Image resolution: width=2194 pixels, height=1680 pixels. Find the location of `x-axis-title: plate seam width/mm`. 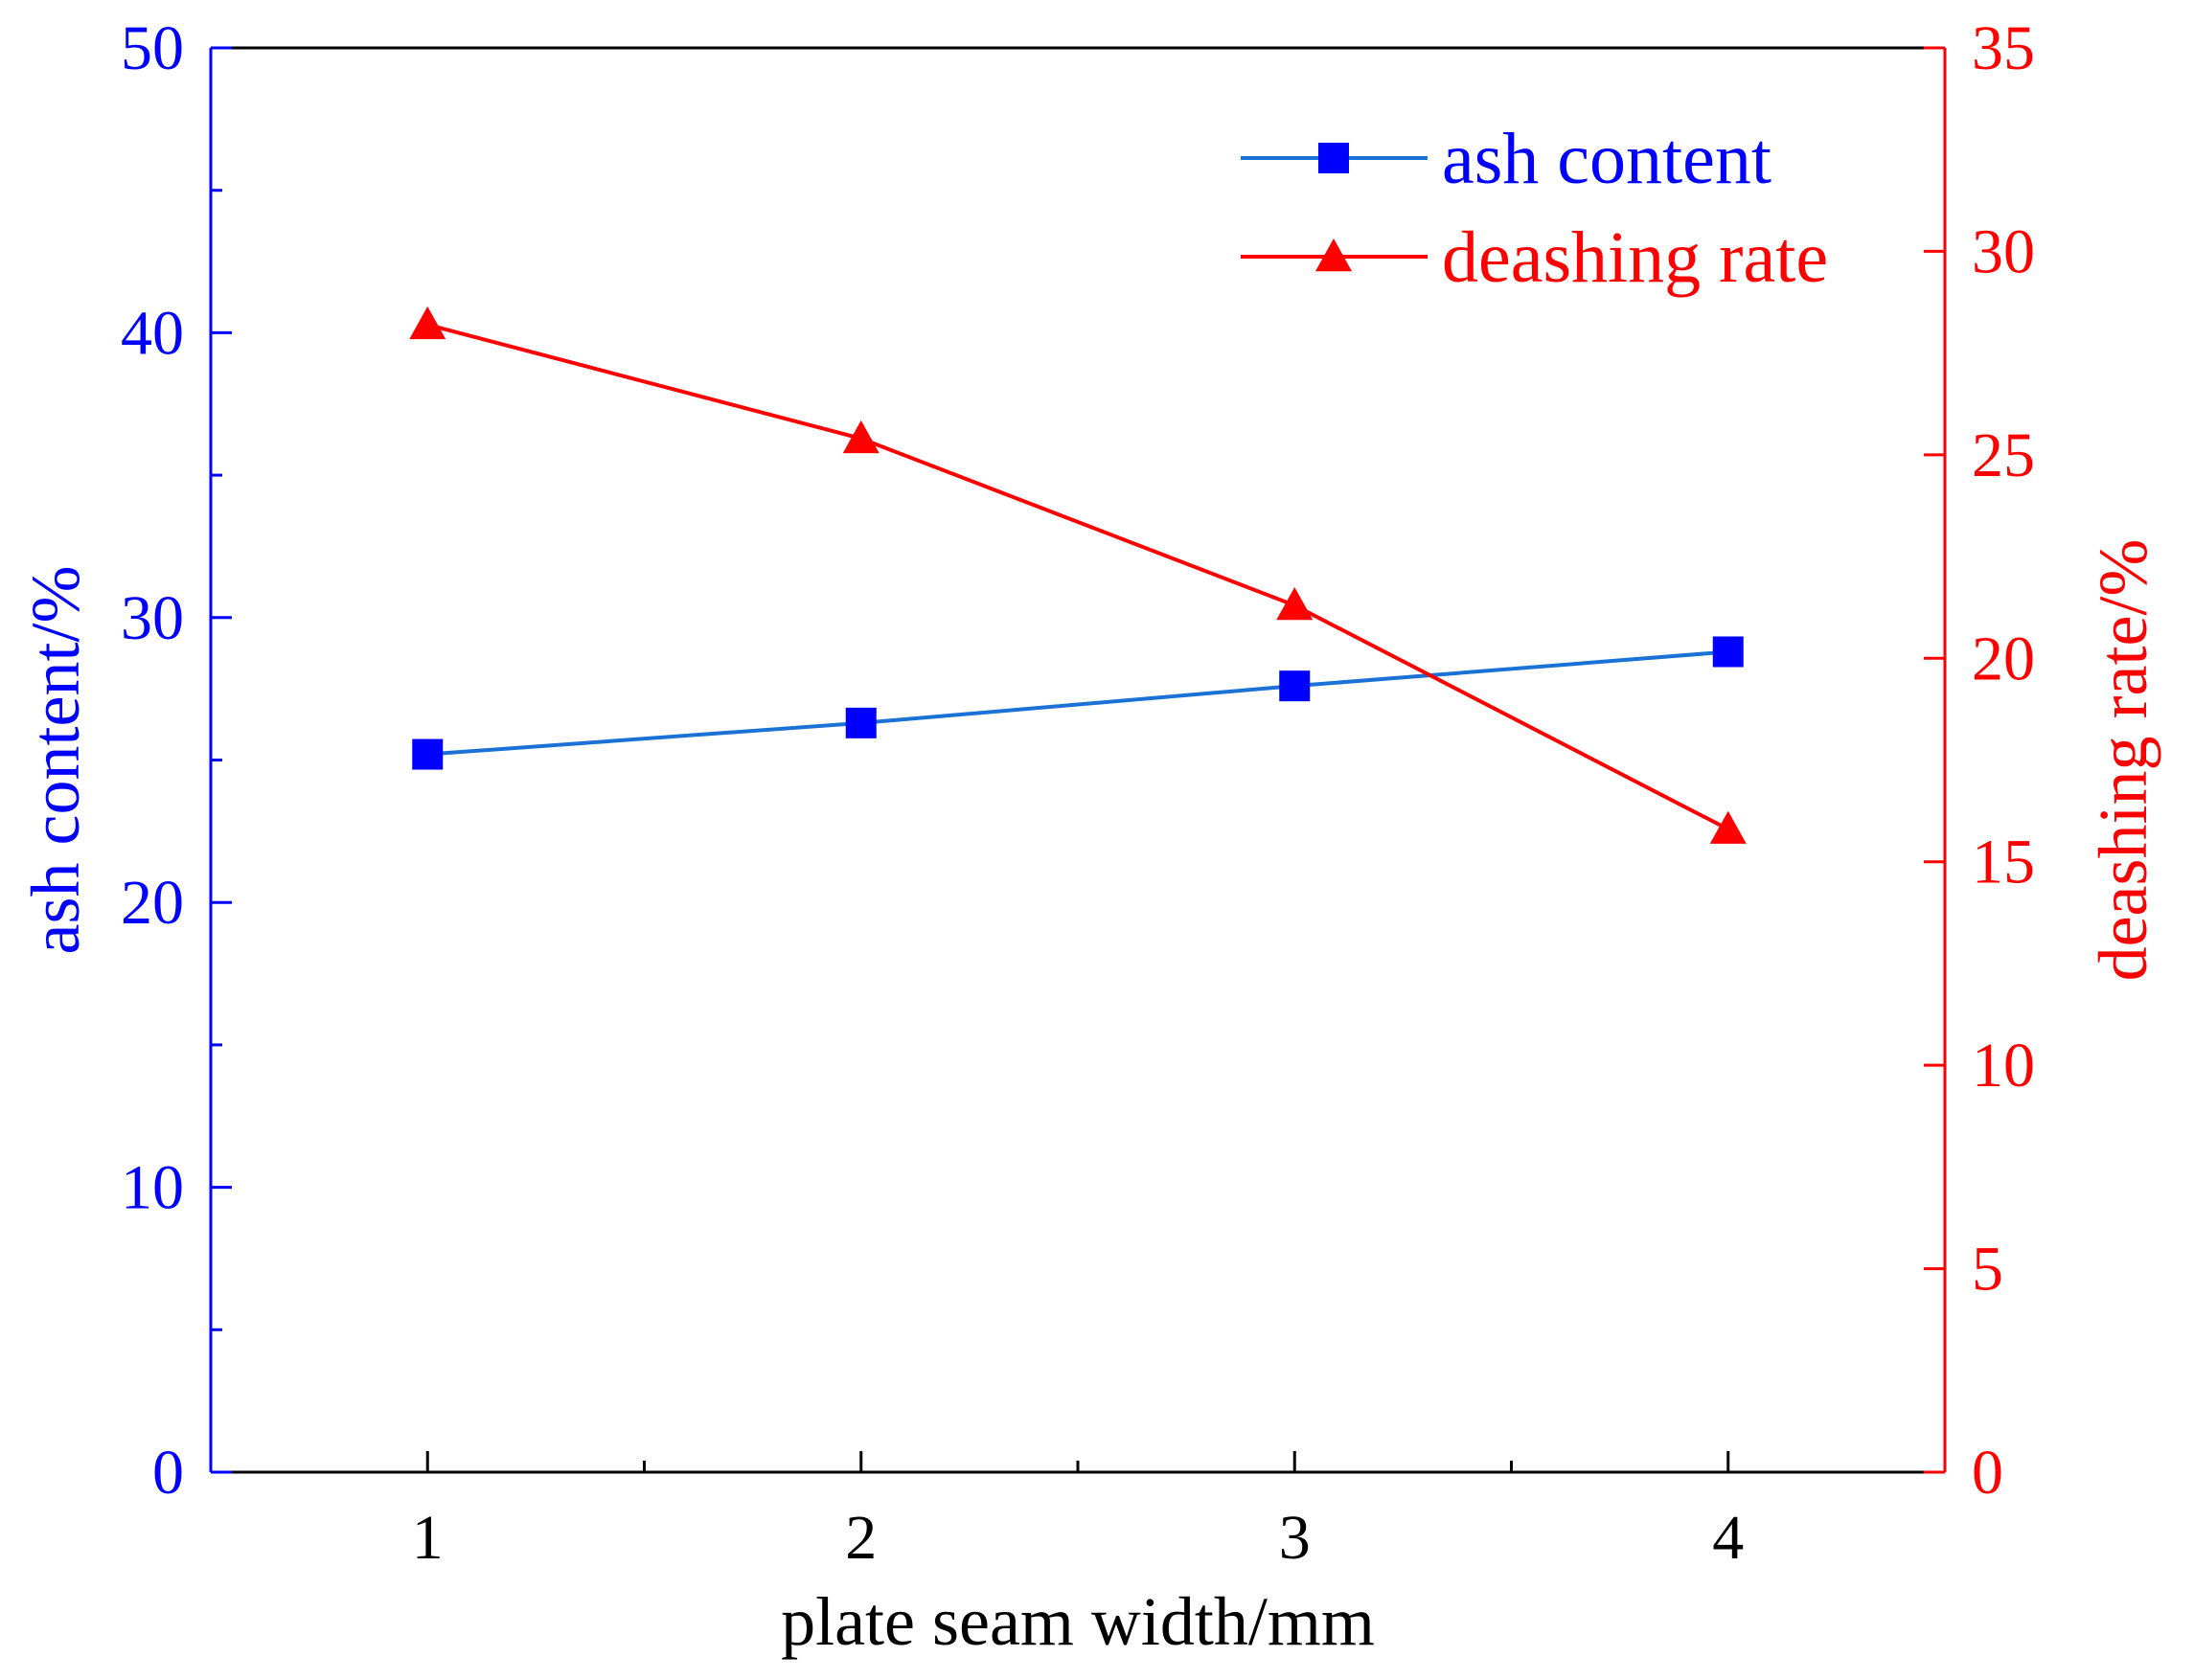

x-axis-title: plate seam width/mm is located at coordinates (1078, 1622).